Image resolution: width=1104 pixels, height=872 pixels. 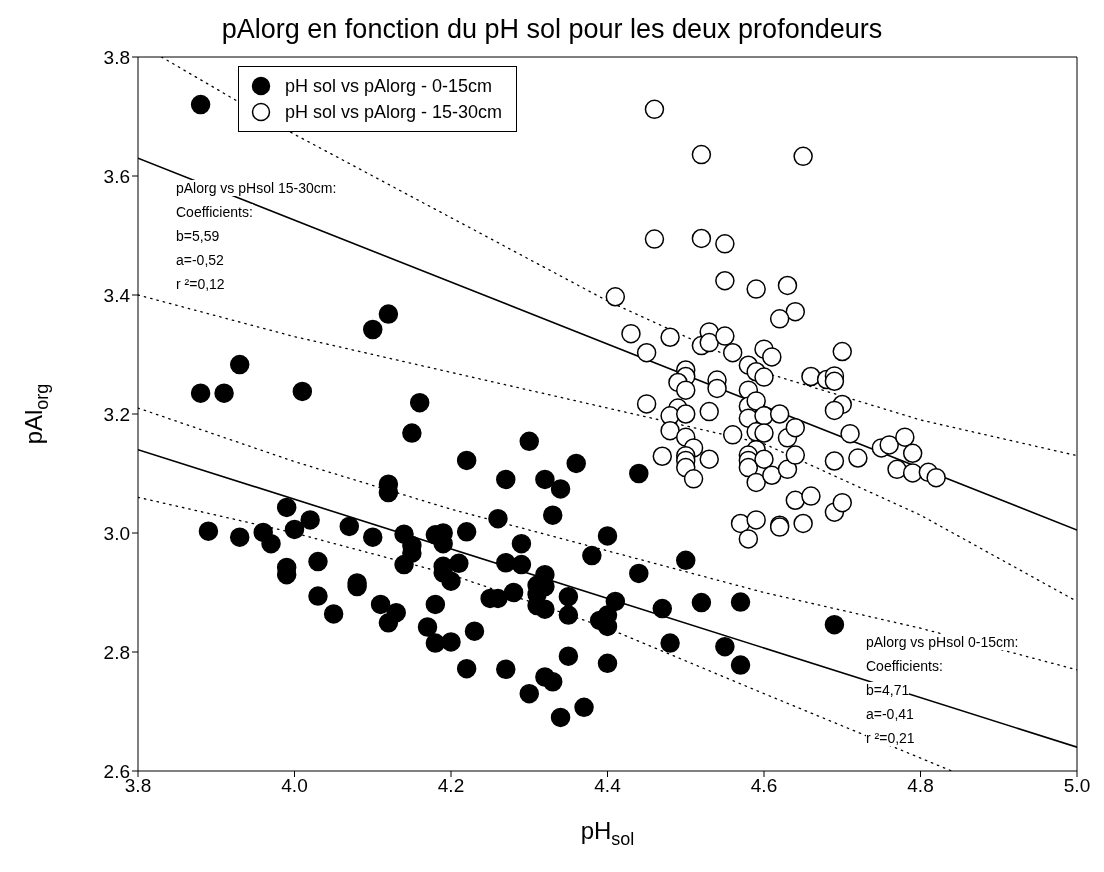 I want to click on x-tick-label: 4.4, so click(x=608, y=786).